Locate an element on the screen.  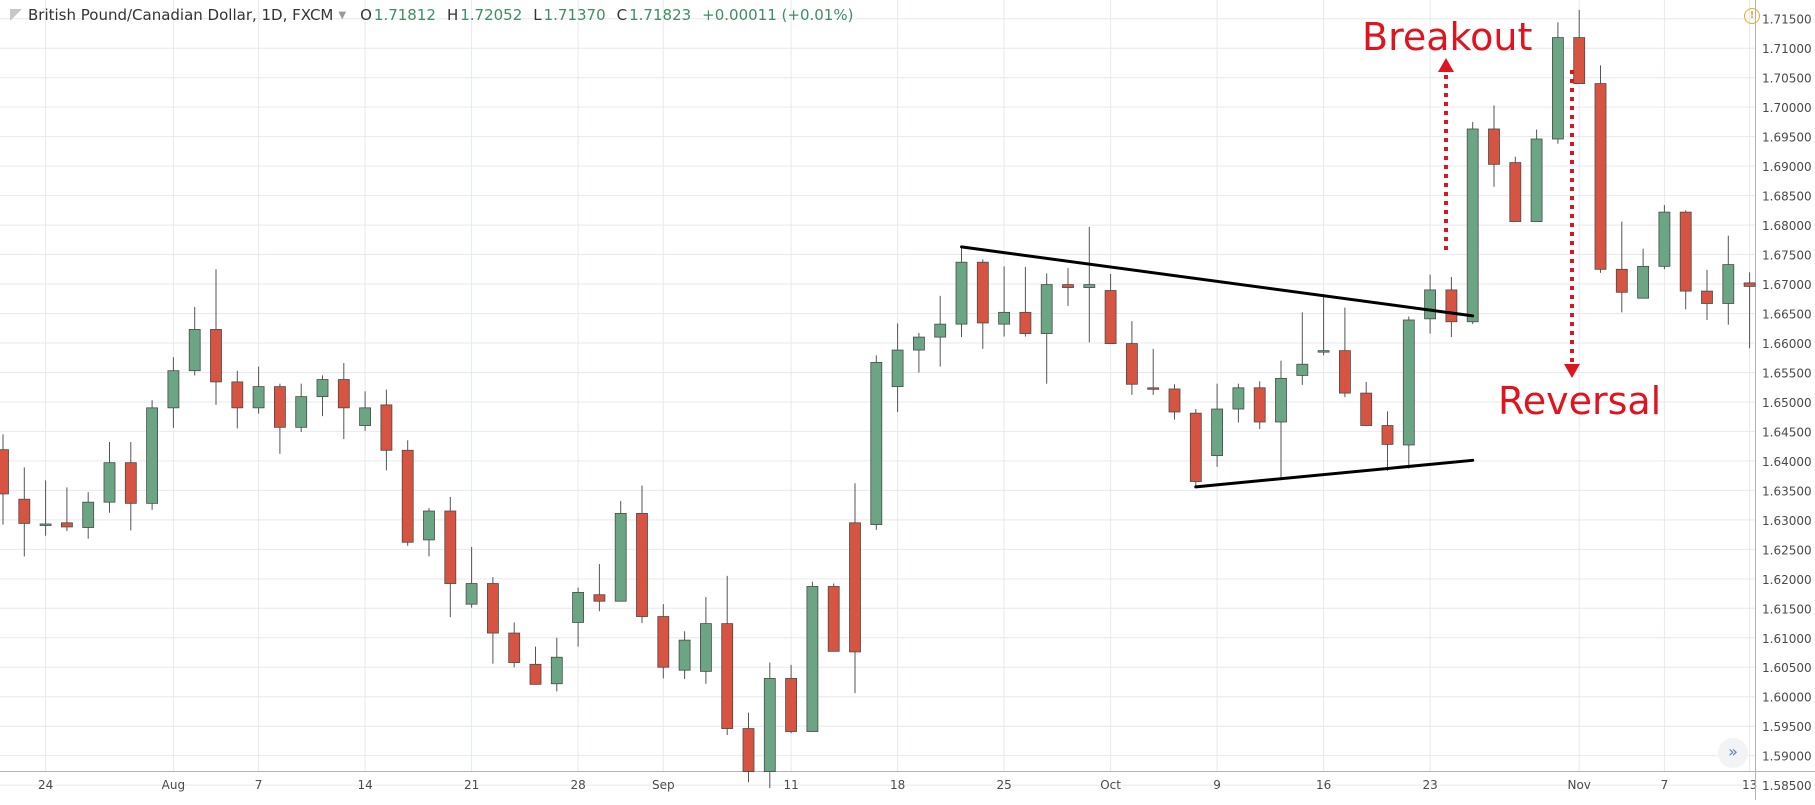
symbol-title: British Pound/Canadian Dollar, 1D, FXCM is located at coordinates (181, 15).